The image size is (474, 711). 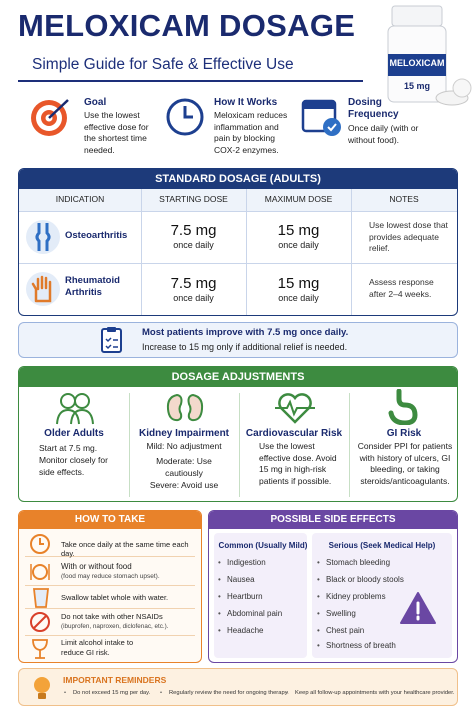 I want to click on clock-face, so click(x=185, y=117).